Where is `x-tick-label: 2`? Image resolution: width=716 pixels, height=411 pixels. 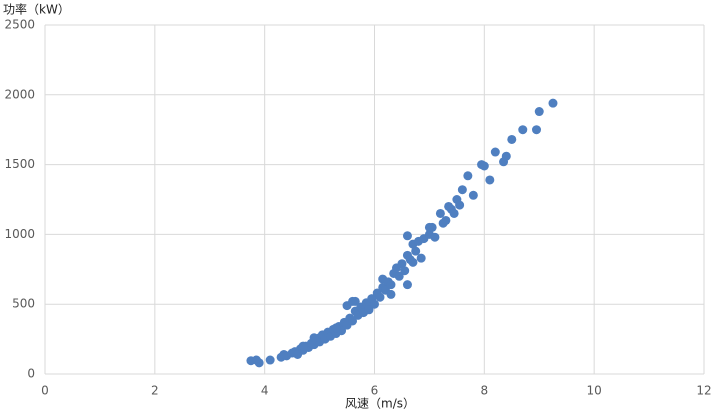 x-tick-label: 2 is located at coordinates (155, 391).